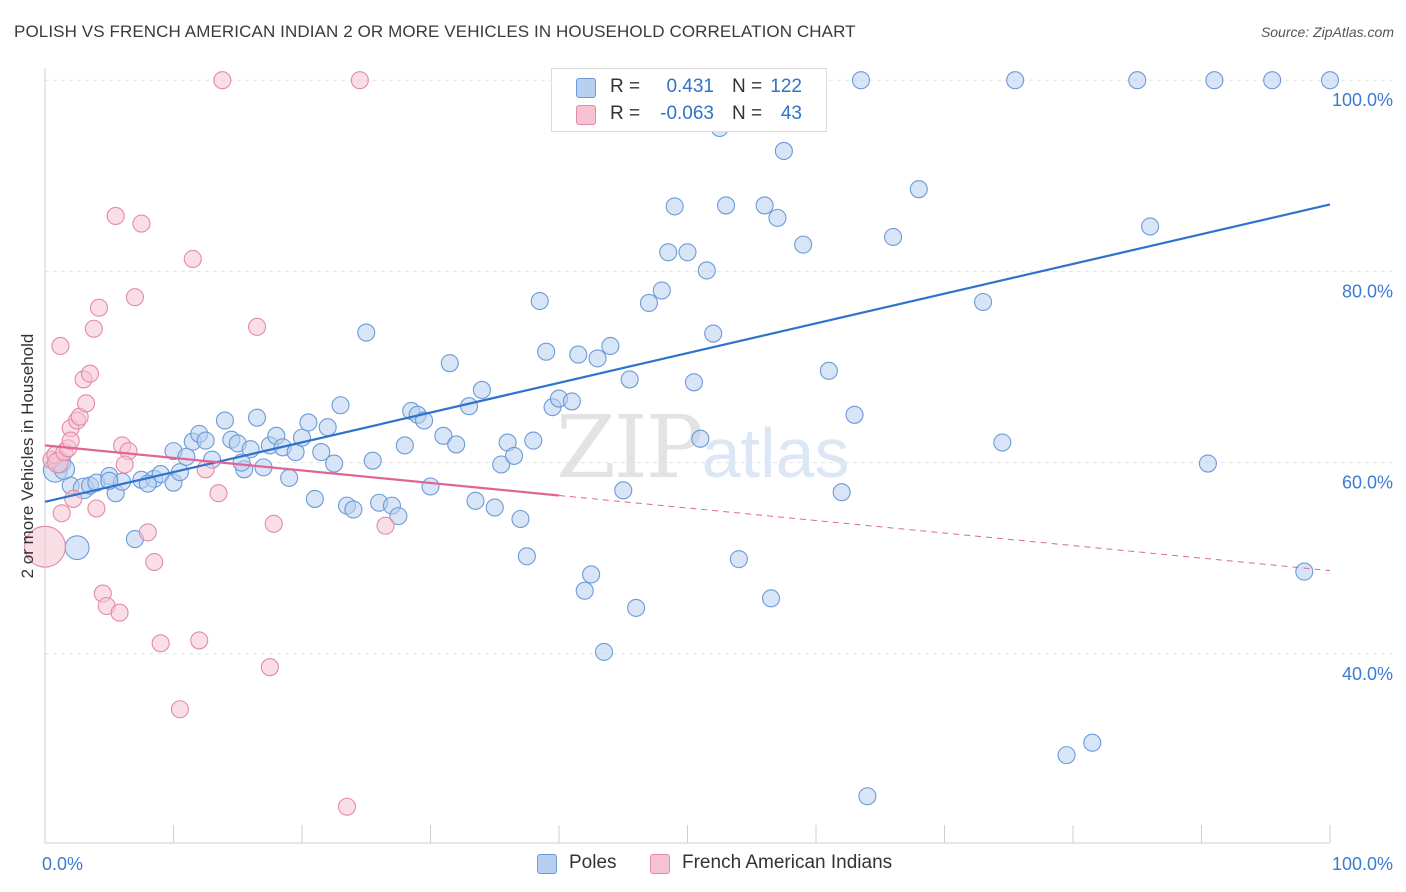 This screenshot has height=892, width=1406. Describe the element at coordinates (944, 533) in the screenshot. I see `trend-line-fai-dashed` at that location.